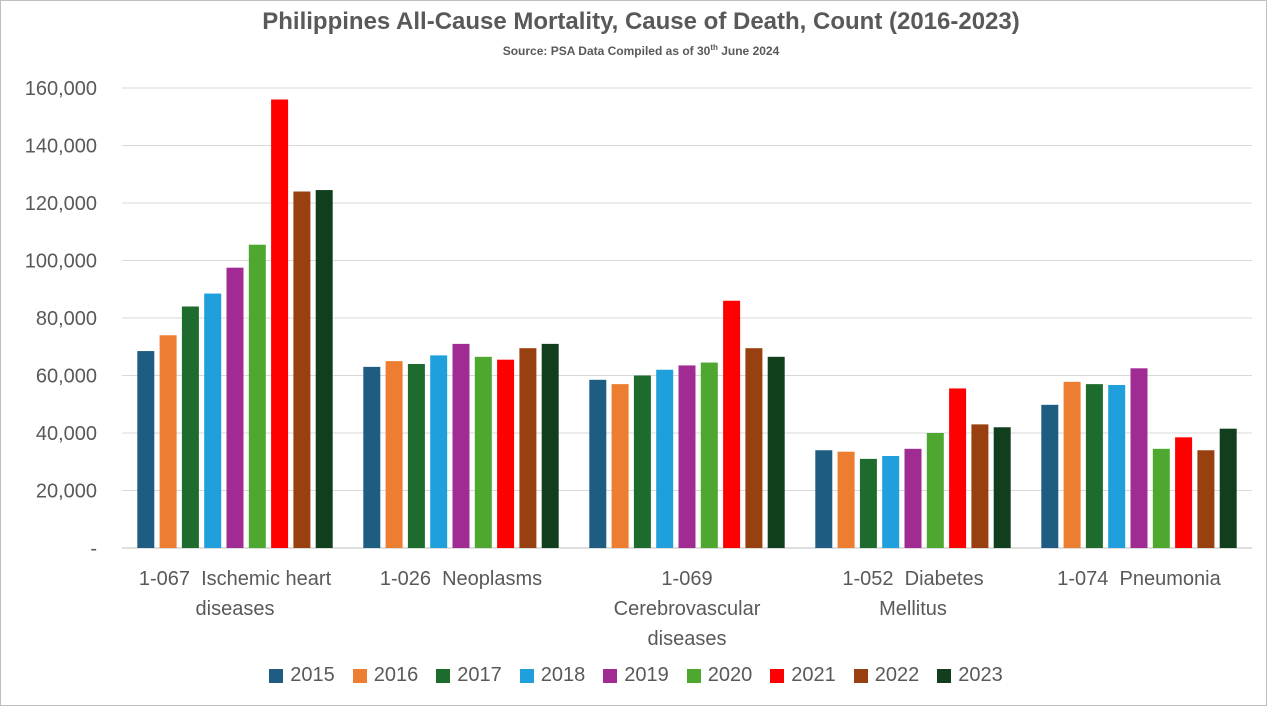 The image size is (1280, 720). What do you see at coordinates (66, 377) in the screenshot?
I see `y-tick-label: 60,000` at bounding box center [66, 377].